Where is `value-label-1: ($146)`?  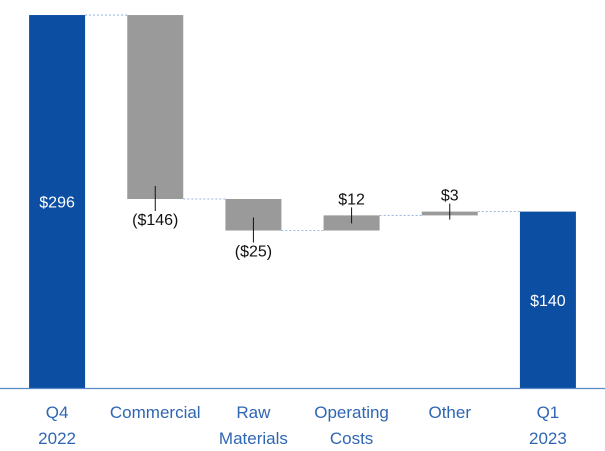 value-label-1: ($146) is located at coordinates (155, 220).